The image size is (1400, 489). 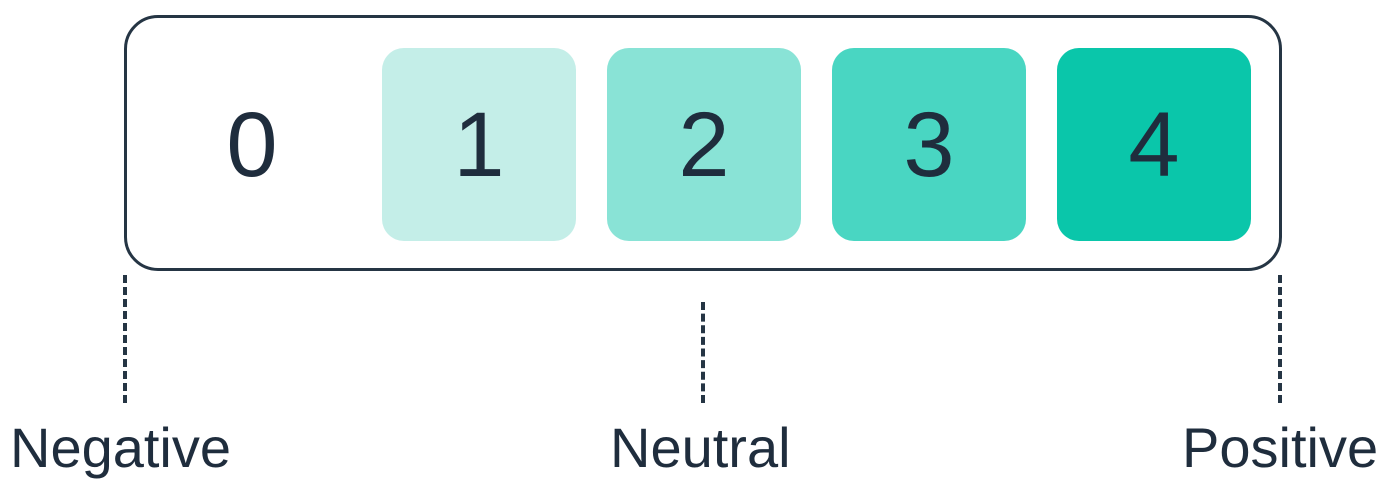 I want to click on rating-cell-number: 3, so click(x=929, y=144).